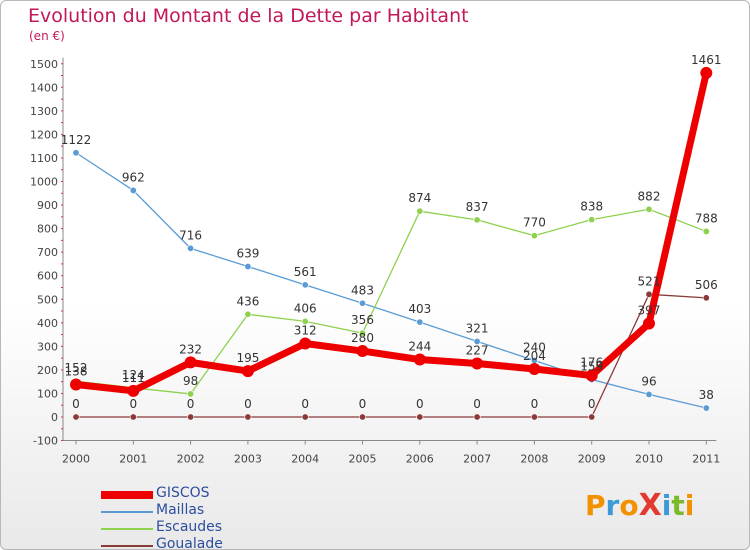 This screenshot has width=750, height=550. What do you see at coordinates (534, 459) in the screenshot?
I see `x-tick-label: 2008` at bounding box center [534, 459].